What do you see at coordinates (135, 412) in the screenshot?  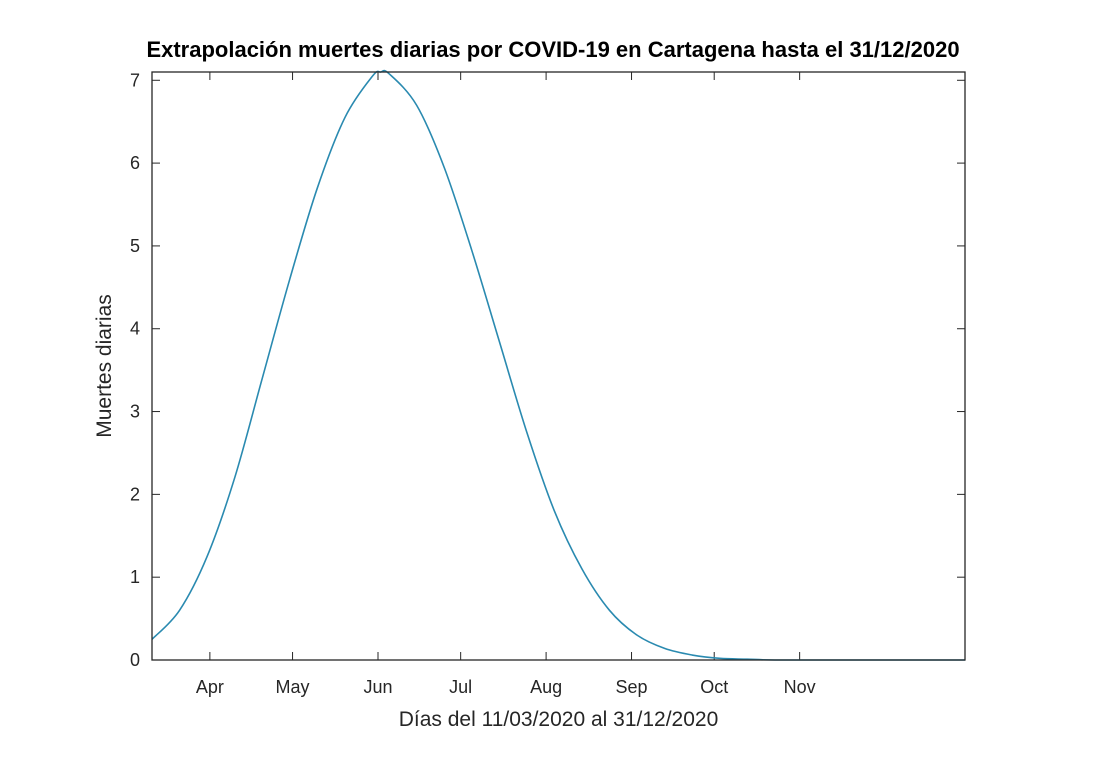 I see `y-tick-label: 3` at bounding box center [135, 412].